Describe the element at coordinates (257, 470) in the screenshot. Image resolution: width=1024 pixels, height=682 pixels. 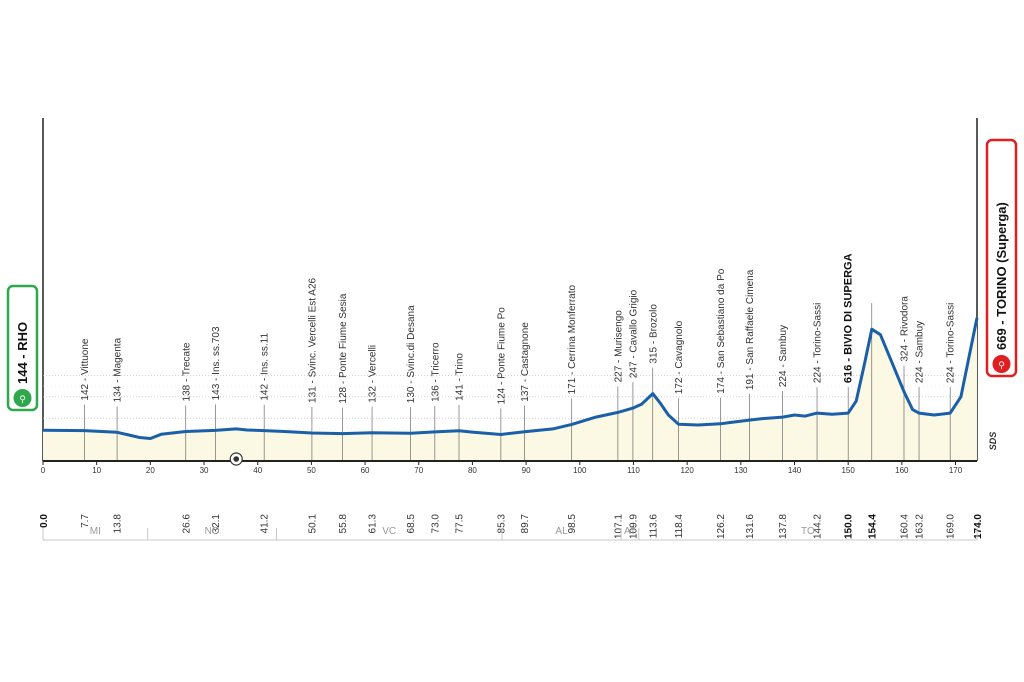
I see `x-tick-label: 40` at that location.